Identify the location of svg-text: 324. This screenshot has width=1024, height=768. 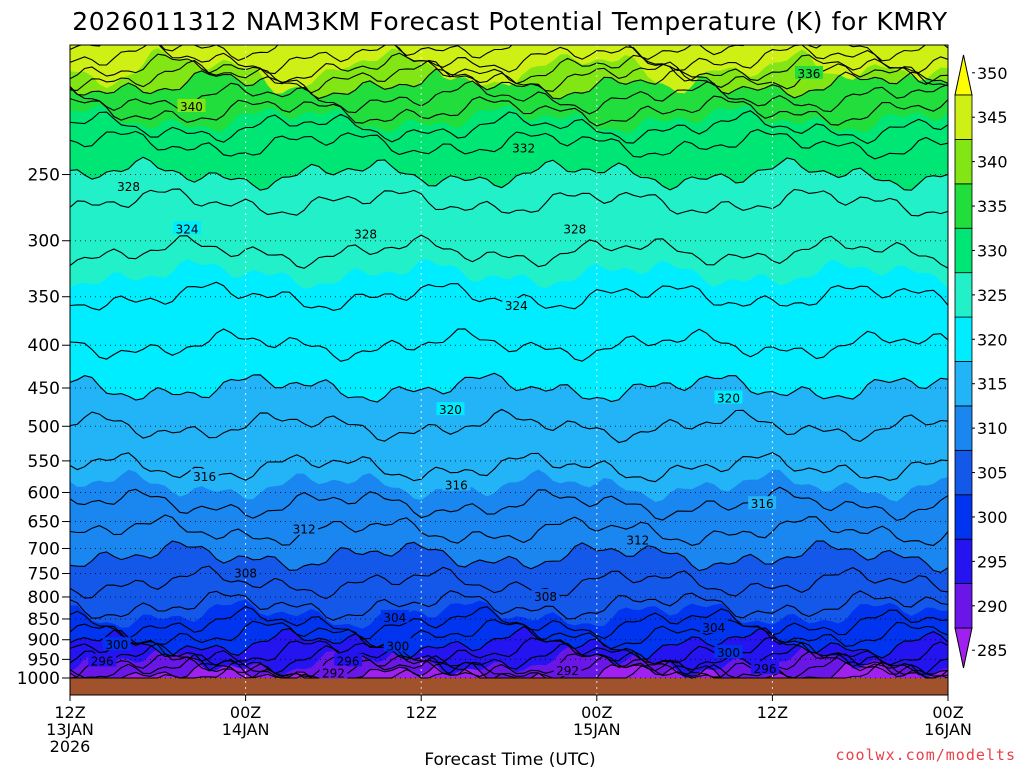
(516, 306).